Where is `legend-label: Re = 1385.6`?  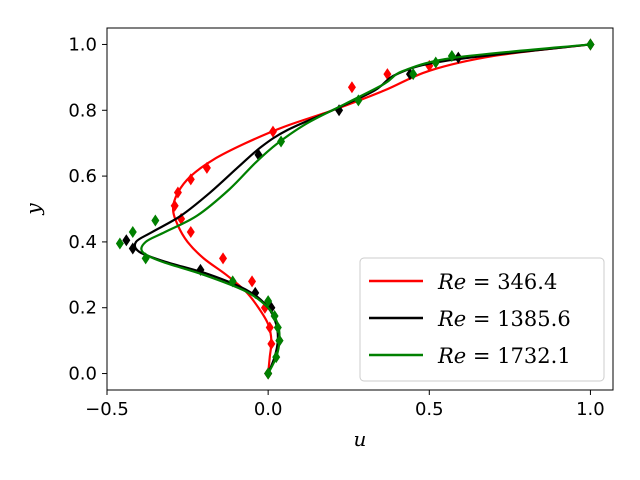 legend-label: Re = 1385.6 is located at coordinates (504, 319).